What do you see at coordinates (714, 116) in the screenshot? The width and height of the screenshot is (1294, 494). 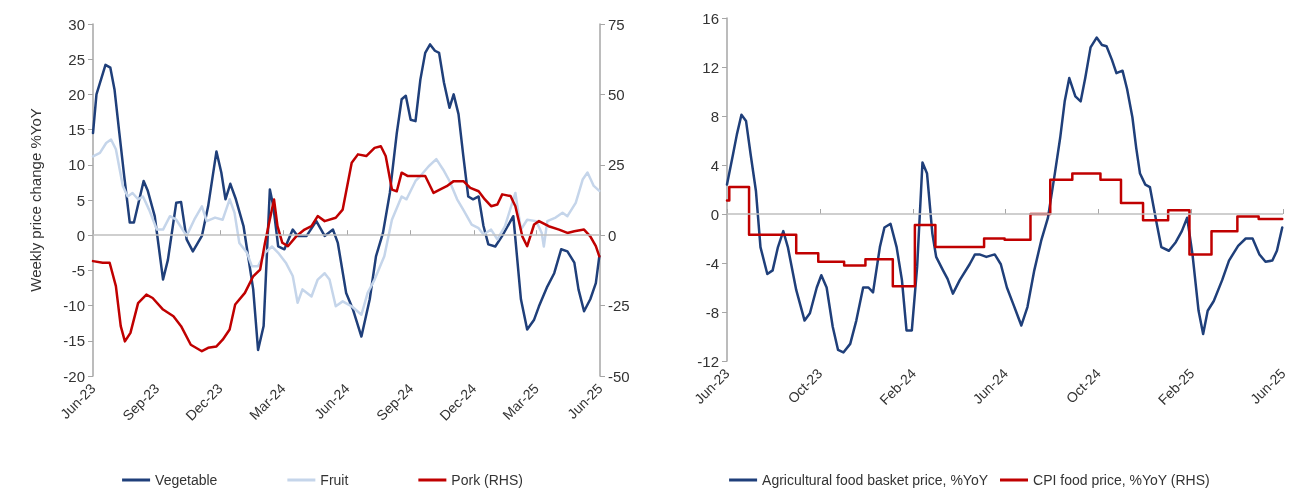 I see `y-tick-label: 8` at bounding box center [714, 116].